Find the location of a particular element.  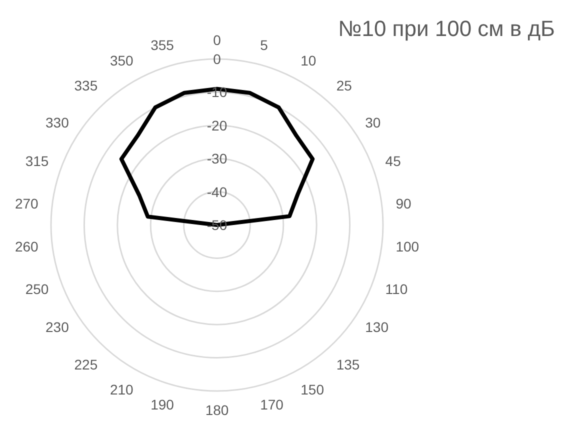

spoke-label: 225 is located at coordinates (86, 364).